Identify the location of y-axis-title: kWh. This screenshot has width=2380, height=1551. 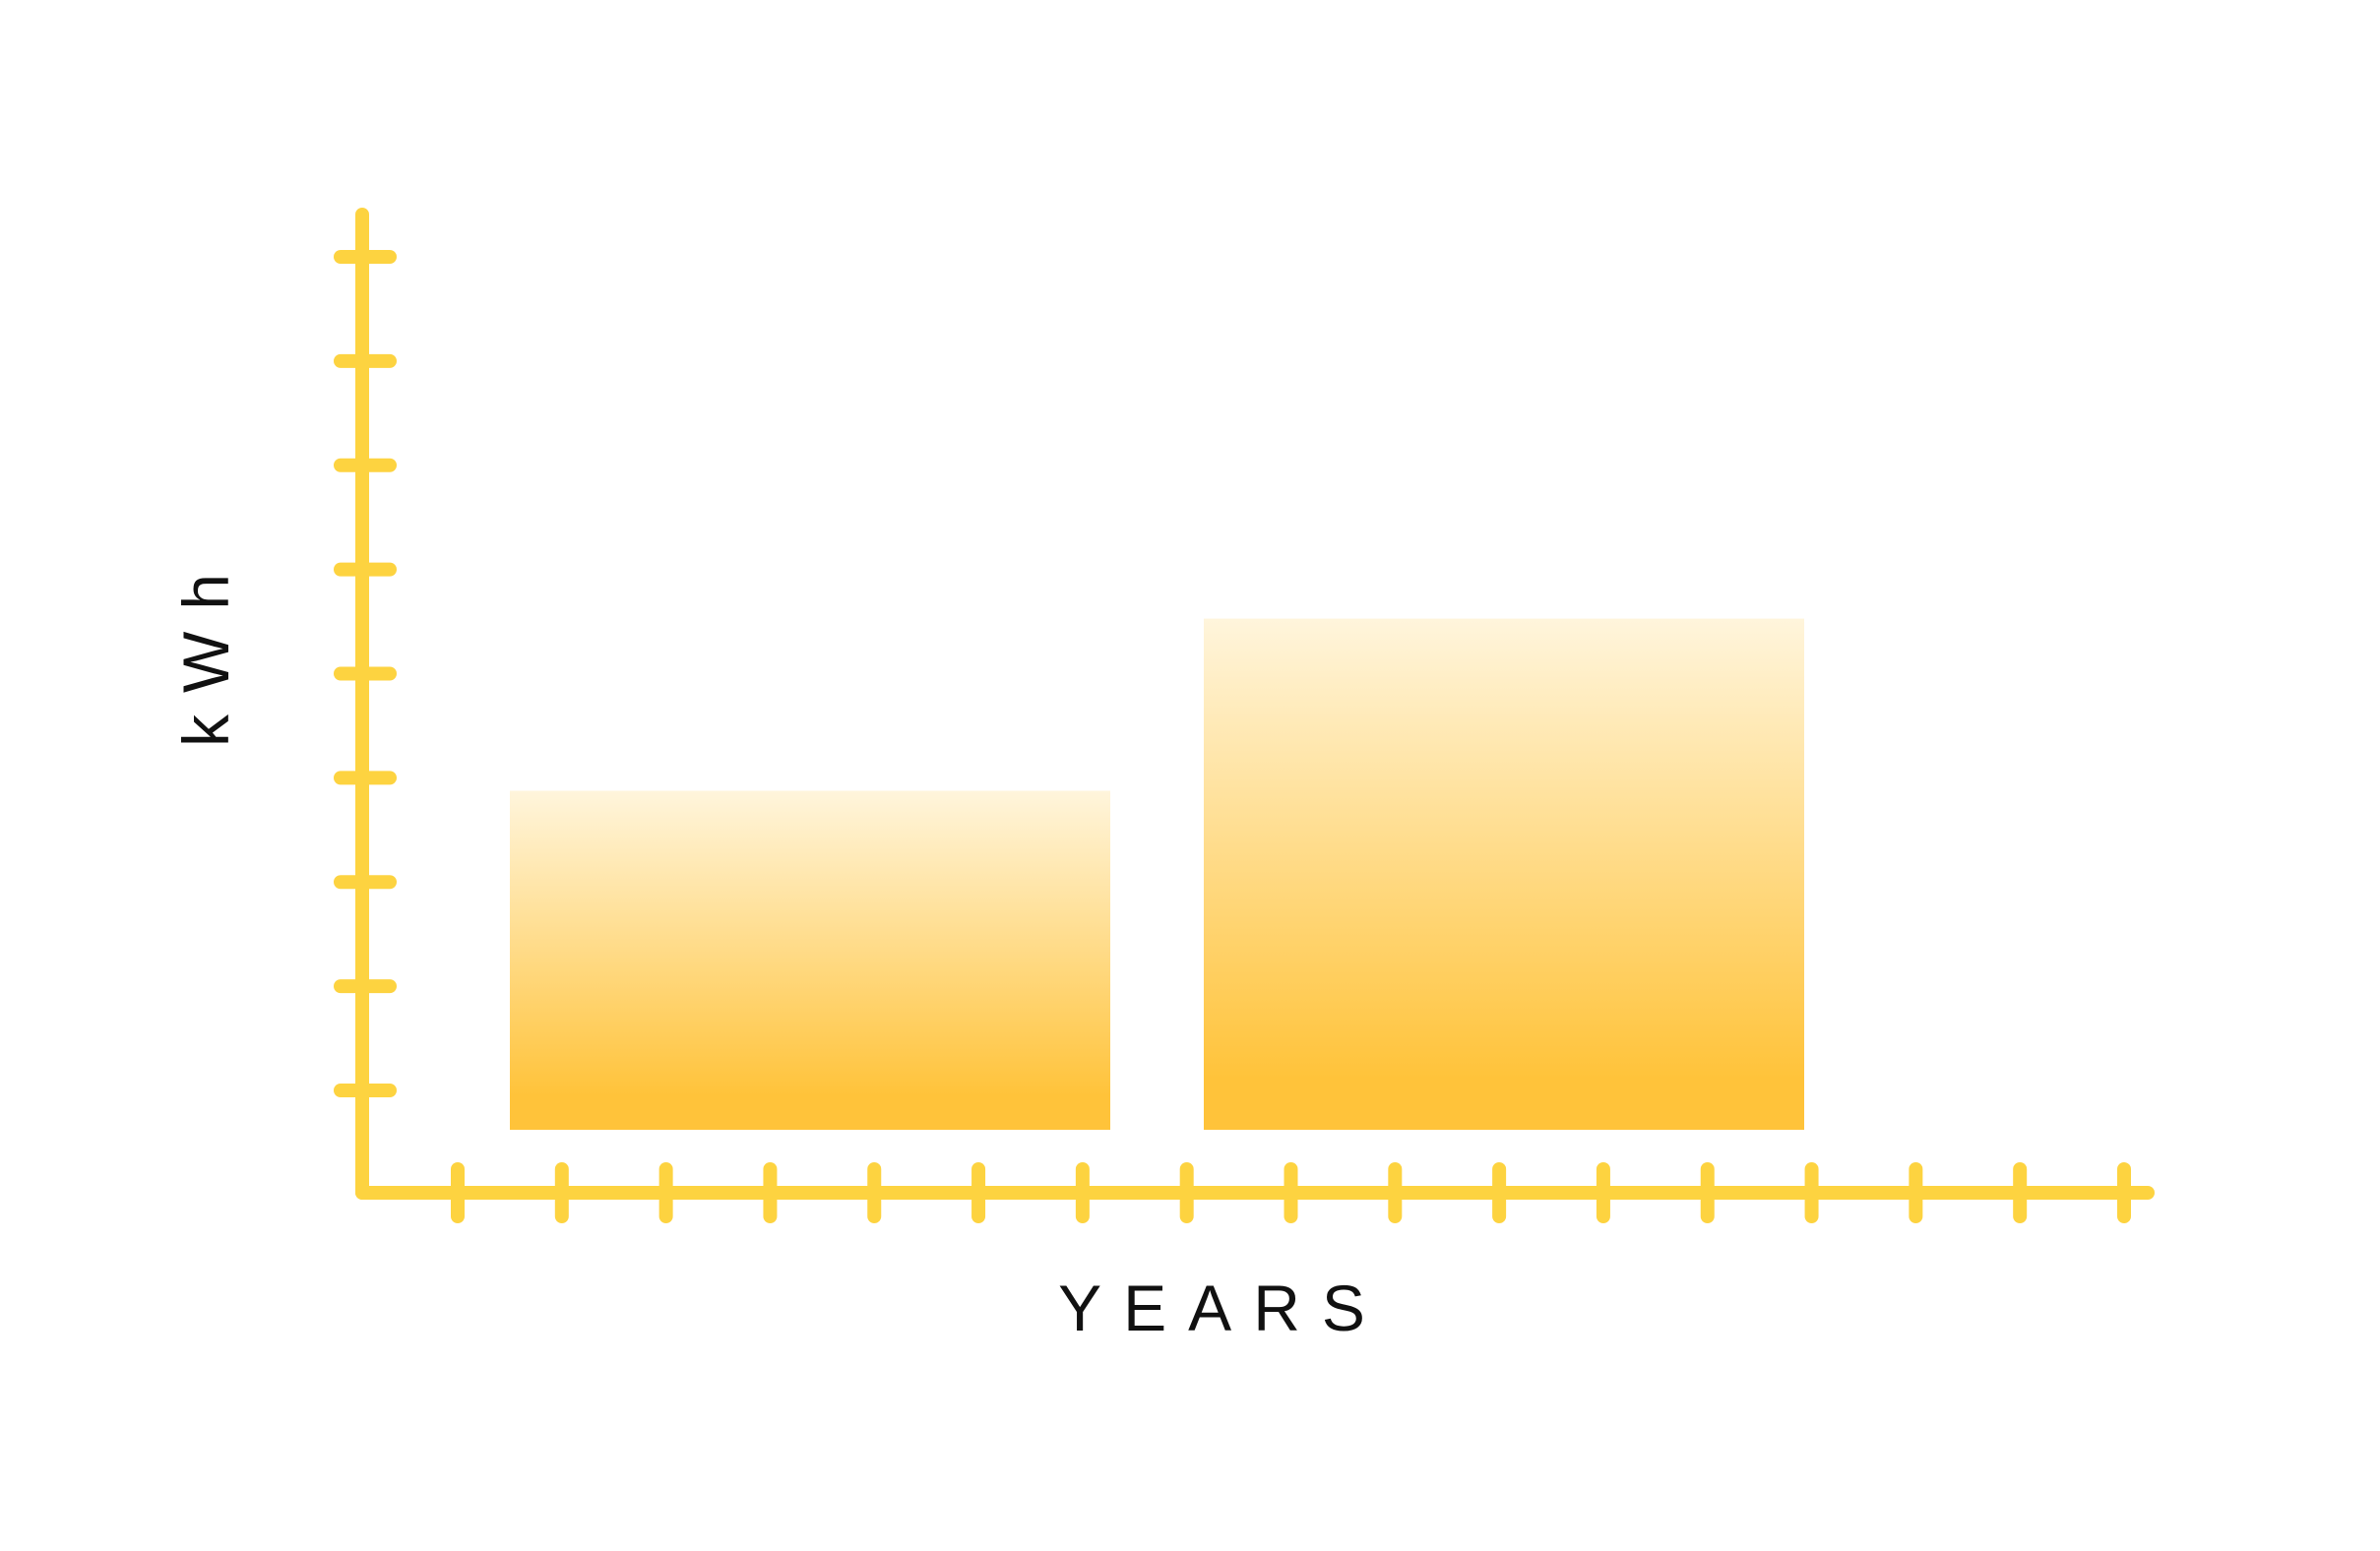
(205, 649).